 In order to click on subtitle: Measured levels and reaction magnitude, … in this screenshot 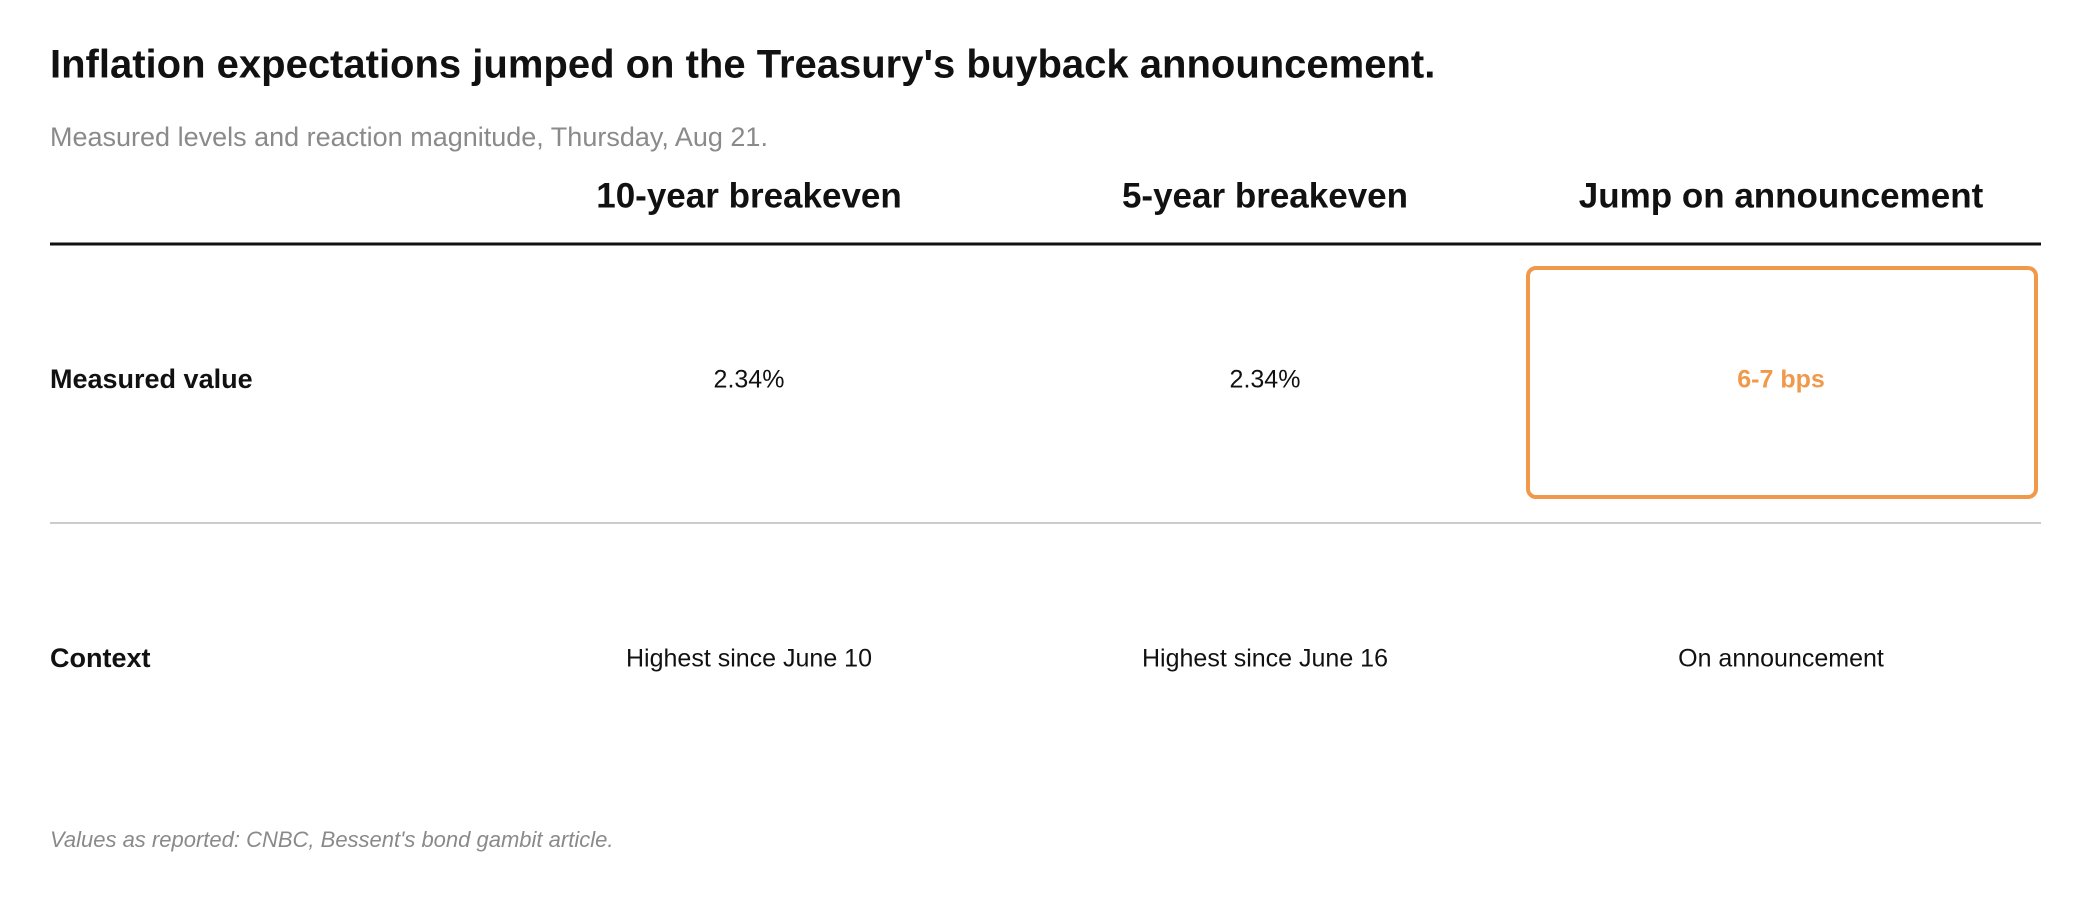, I will do `click(409, 137)`.